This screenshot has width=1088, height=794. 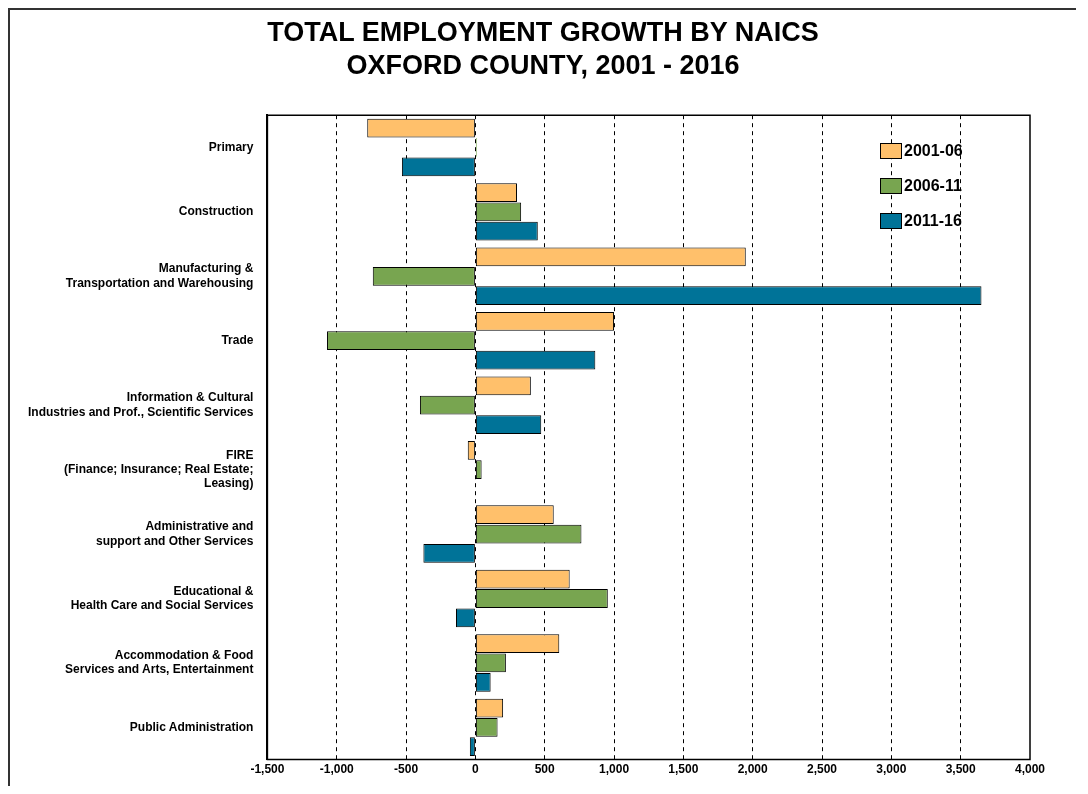 What do you see at coordinates (545, 769) in the screenshot?
I see `x-tick-label: 500` at bounding box center [545, 769].